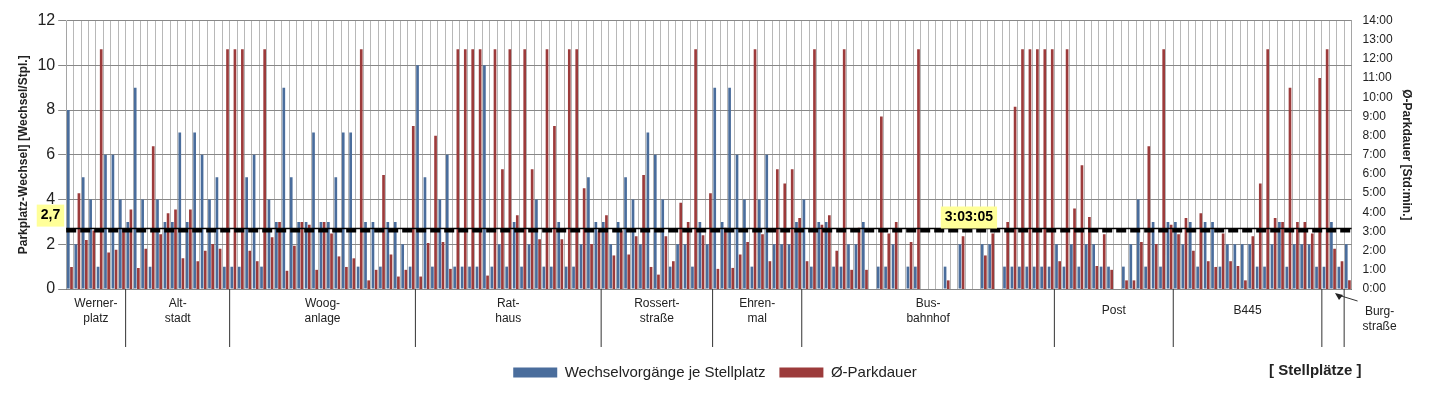 This screenshot has height=400, width=1430. What do you see at coordinates (51, 154) in the screenshot?
I see `y-tick-label: 6` at bounding box center [51, 154].